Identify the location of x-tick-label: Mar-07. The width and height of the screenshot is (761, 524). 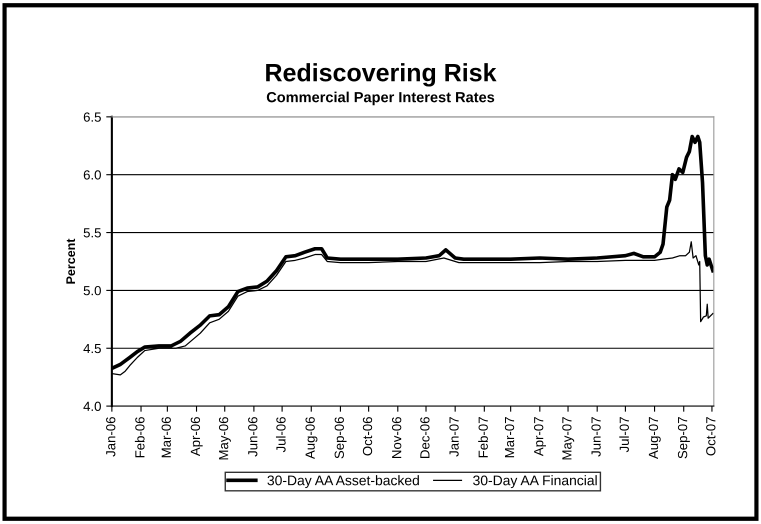
(509, 437).